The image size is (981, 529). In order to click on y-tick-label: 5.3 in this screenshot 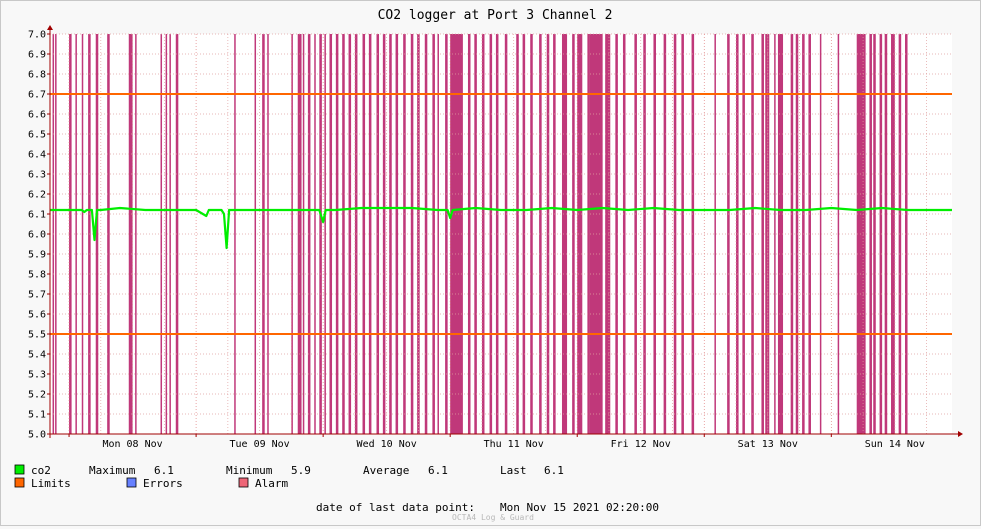, I will do `click(37, 375)`.